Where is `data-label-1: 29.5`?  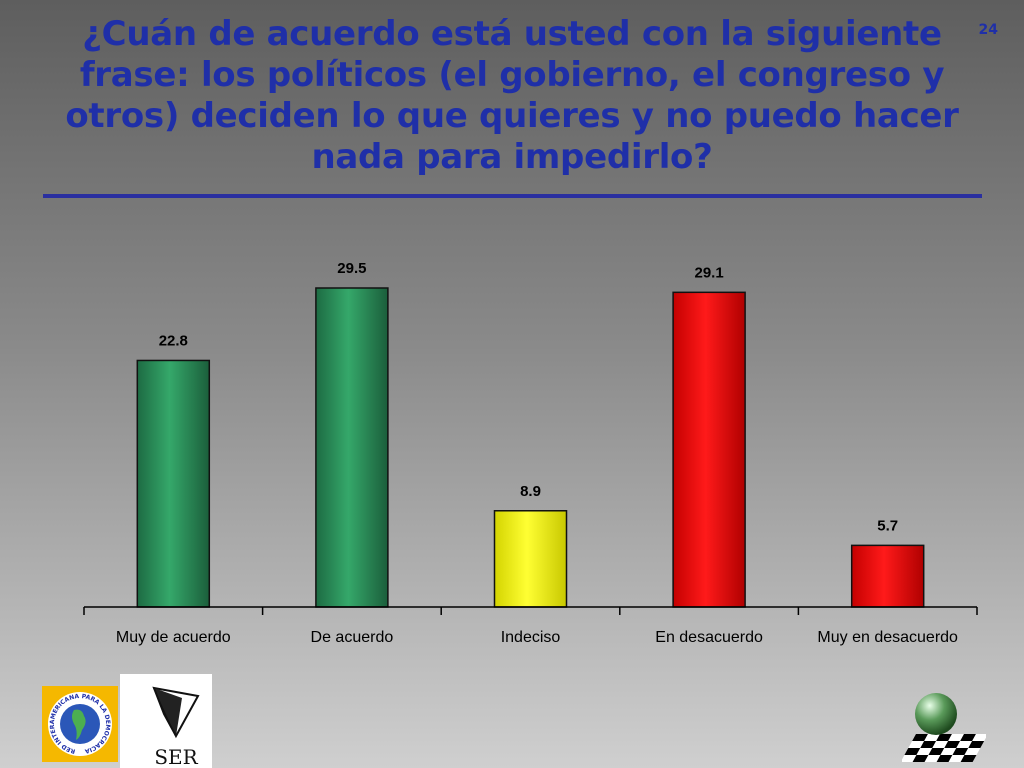
data-label-1: 29.5 is located at coordinates (351, 268).